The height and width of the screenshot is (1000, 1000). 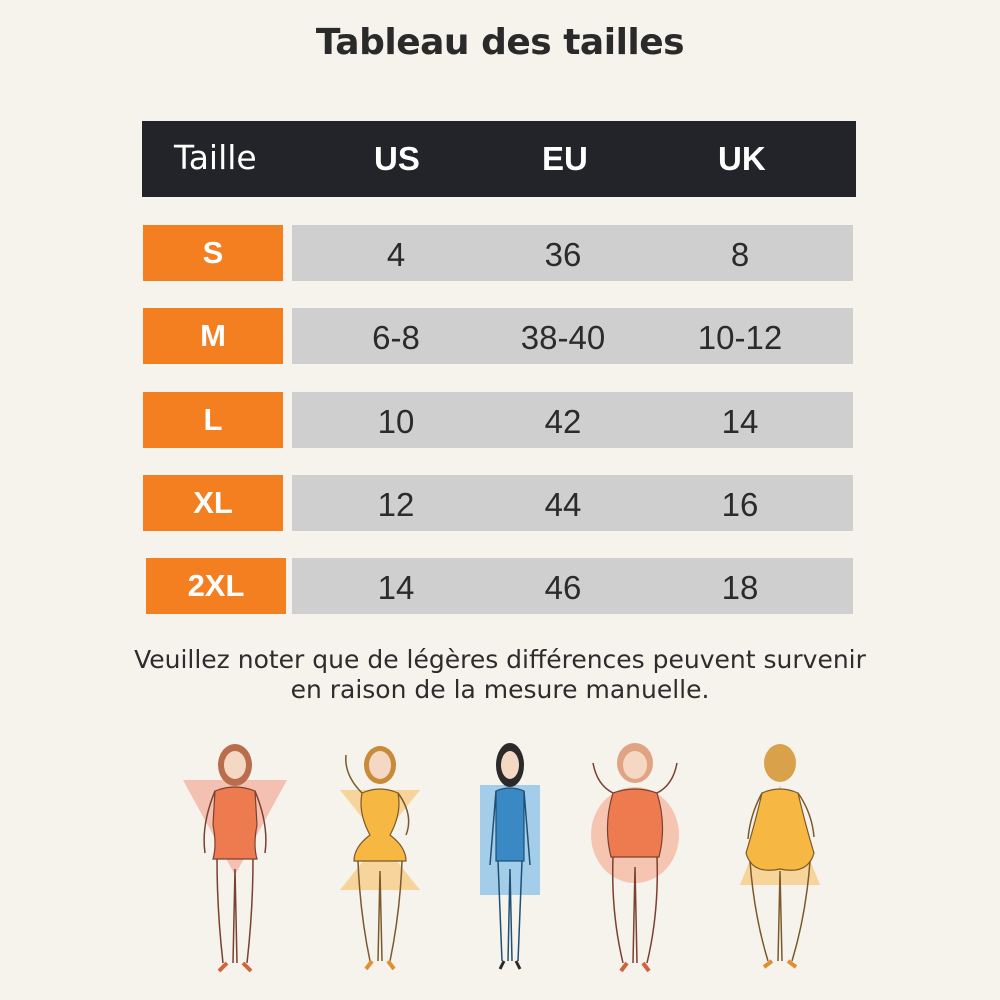 What do you see at coordinates (215, 157) in the screenshot?
I see `header-taille: Taille` at bounding box center [215, 157].